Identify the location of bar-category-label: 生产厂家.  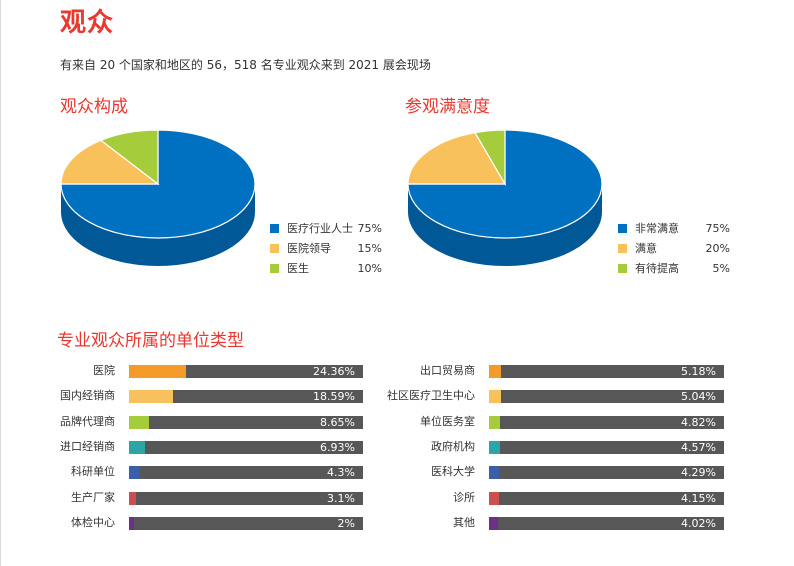
(93, 497).